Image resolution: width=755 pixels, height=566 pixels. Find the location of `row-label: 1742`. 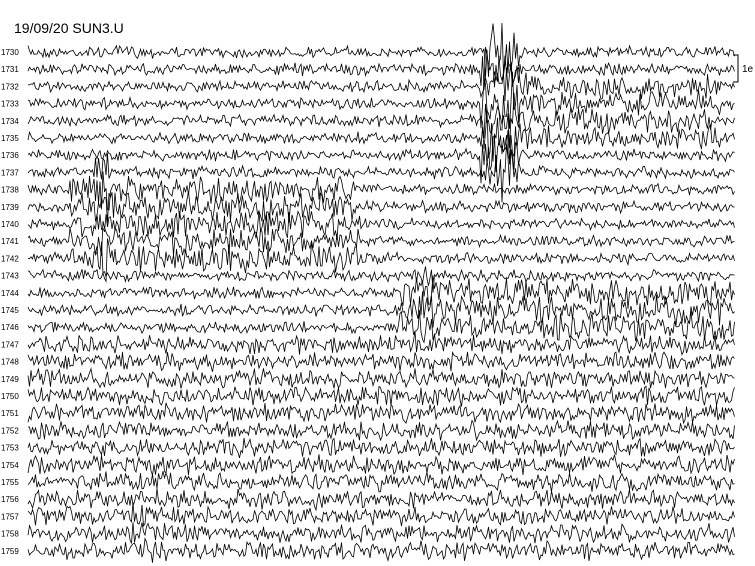

row-label: 1742 is located at coordinates (10, 258).